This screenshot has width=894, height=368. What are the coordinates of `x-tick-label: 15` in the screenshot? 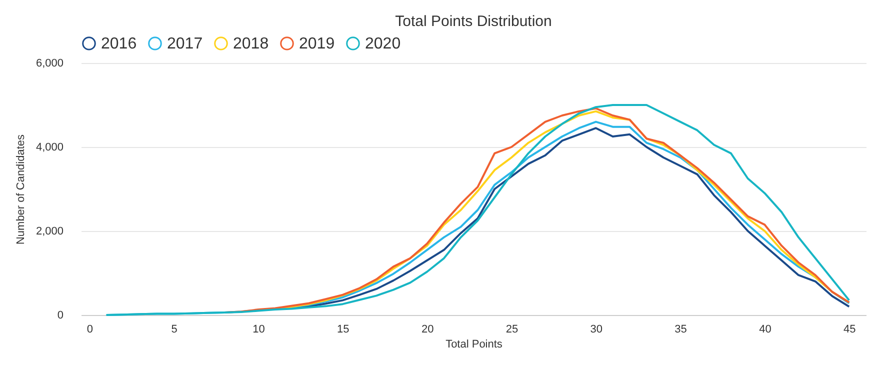 It's located at (343, 330).